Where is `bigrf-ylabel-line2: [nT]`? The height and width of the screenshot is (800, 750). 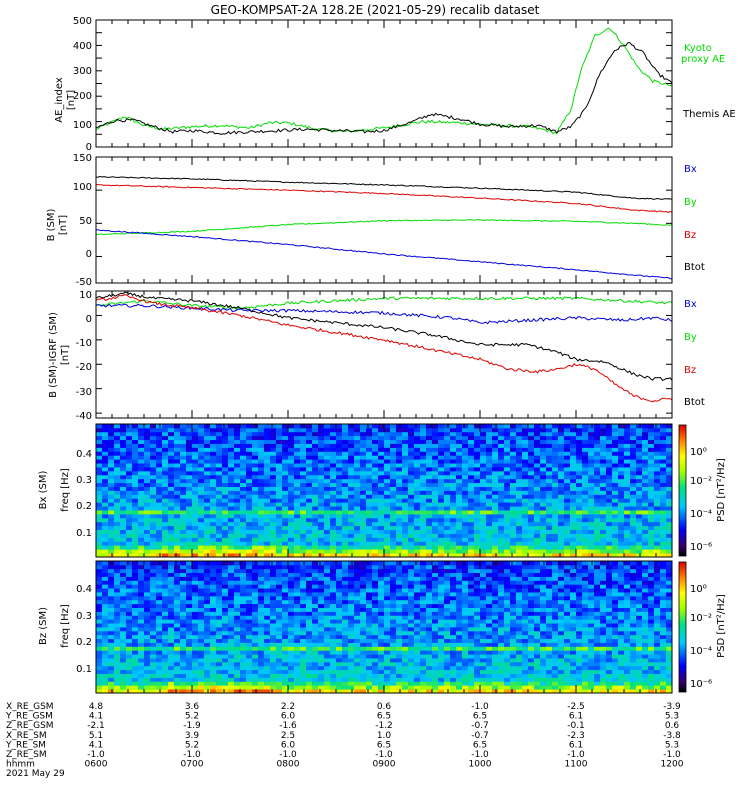 bigrf-ylabel-line2: [nT] is located at coordinates (65, 355).